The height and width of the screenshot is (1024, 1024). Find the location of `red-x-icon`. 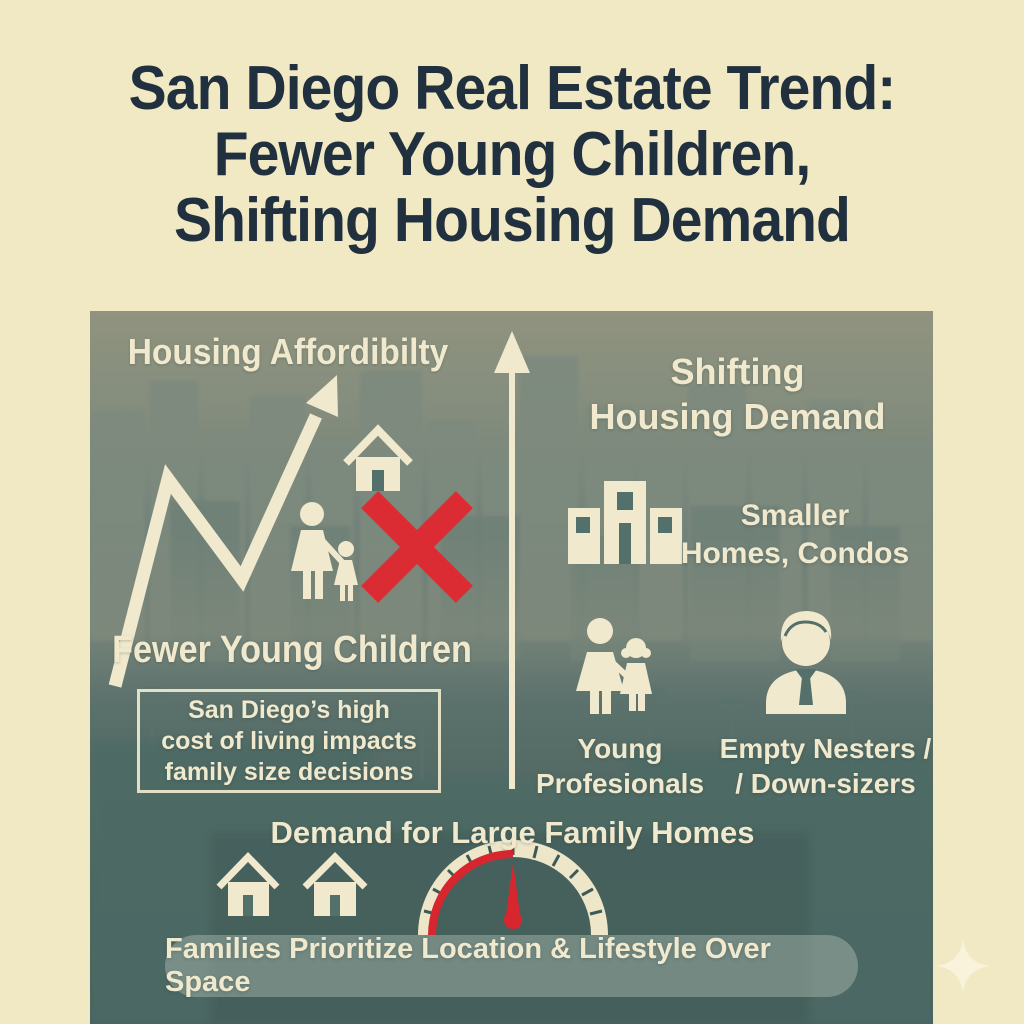

red-x-icon is located at coordinates (417, 547).